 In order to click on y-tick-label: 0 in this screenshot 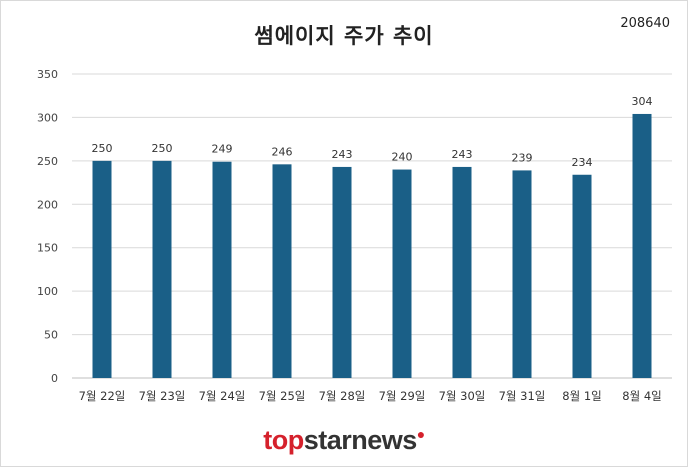, I will do `click(54, 378)`.